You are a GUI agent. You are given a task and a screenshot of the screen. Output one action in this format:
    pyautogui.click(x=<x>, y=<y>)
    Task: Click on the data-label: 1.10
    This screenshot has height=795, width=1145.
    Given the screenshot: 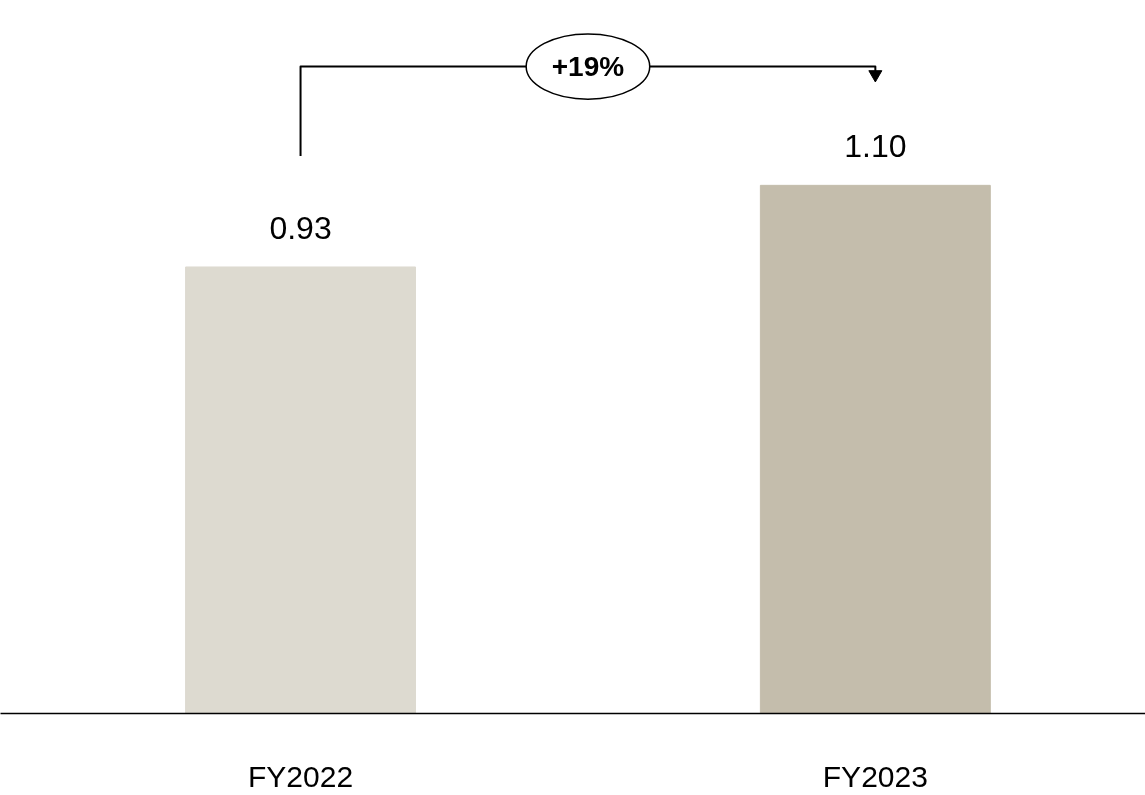 What is the action you would take?
    pyautogui.click(x=875, y=146)
    